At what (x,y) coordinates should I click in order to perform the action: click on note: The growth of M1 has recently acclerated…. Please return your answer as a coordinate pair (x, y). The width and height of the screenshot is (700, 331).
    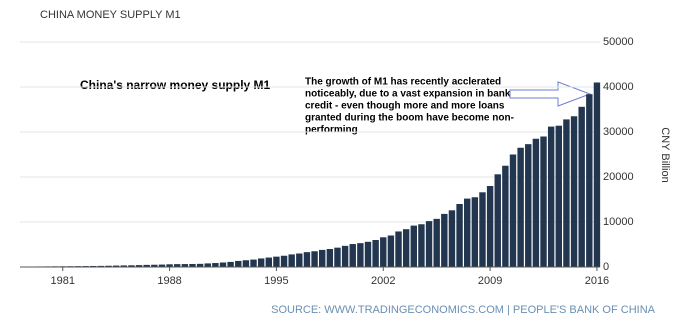
    Looking at the image, I should click on (409, 106).